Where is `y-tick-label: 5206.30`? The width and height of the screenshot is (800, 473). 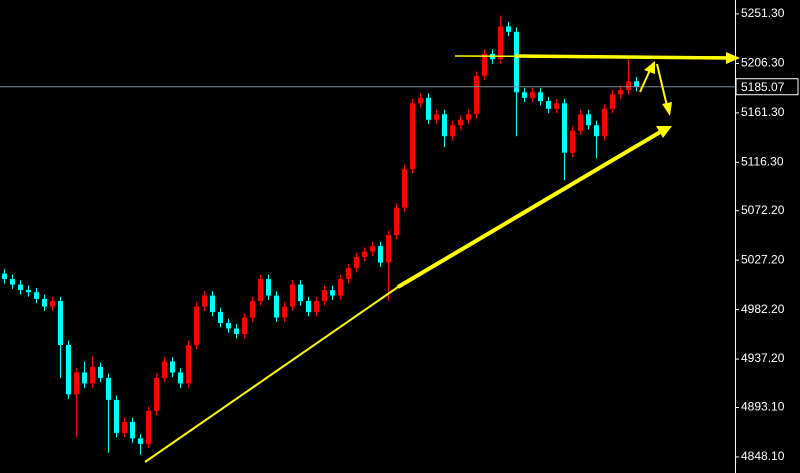 y-tick-label: 5206.30 is located at coordinates (763, 63).